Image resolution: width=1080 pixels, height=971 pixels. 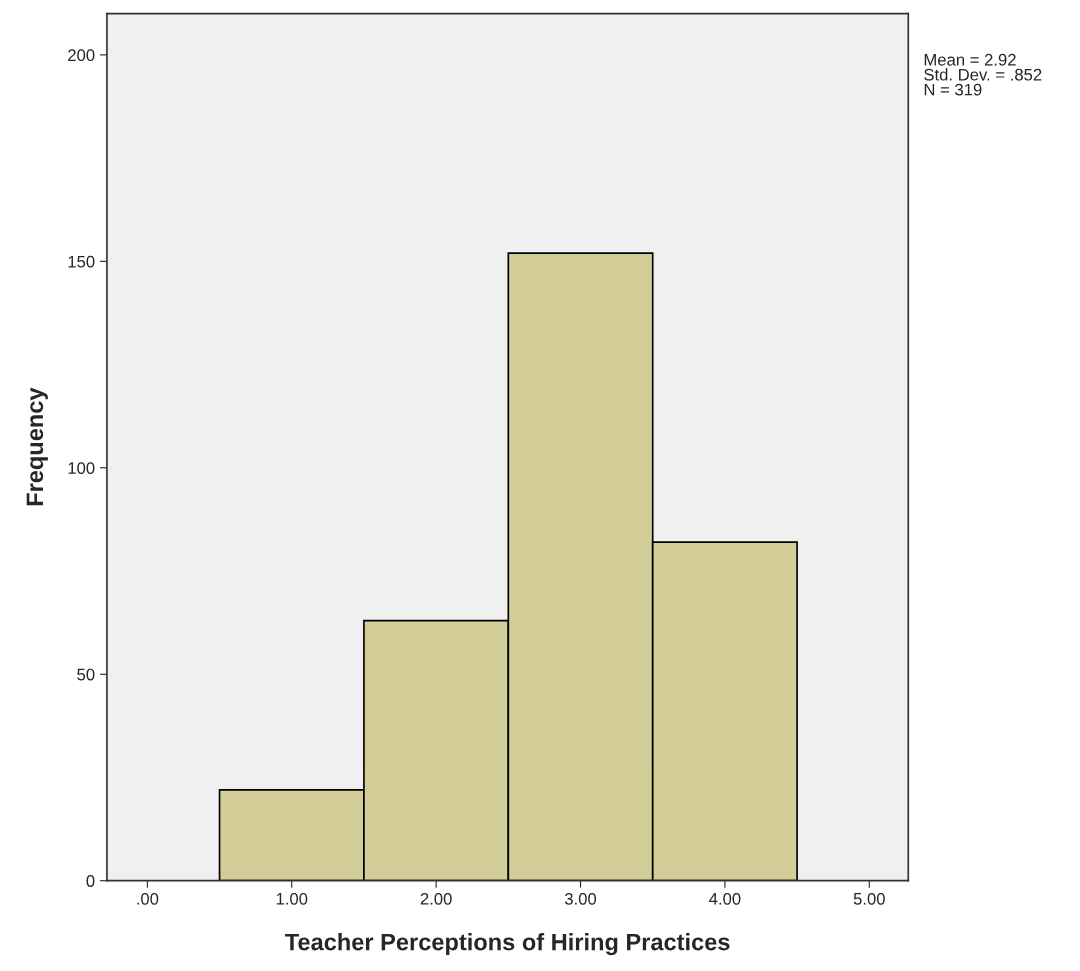 I want to click on x-tick-label: 5.00, so click(x=869, y=898).